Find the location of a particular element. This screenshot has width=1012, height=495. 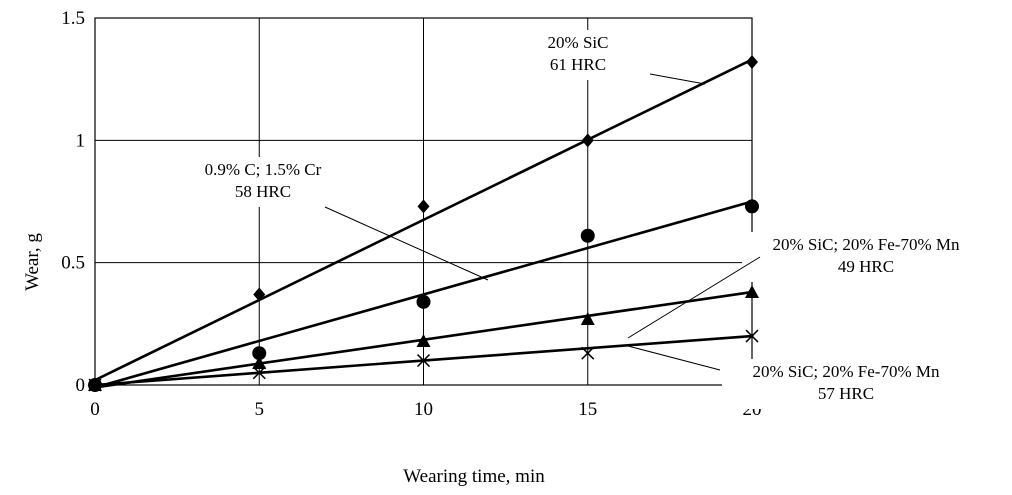

y-tick-label: 0.5 is located at coordinates (73, 263).